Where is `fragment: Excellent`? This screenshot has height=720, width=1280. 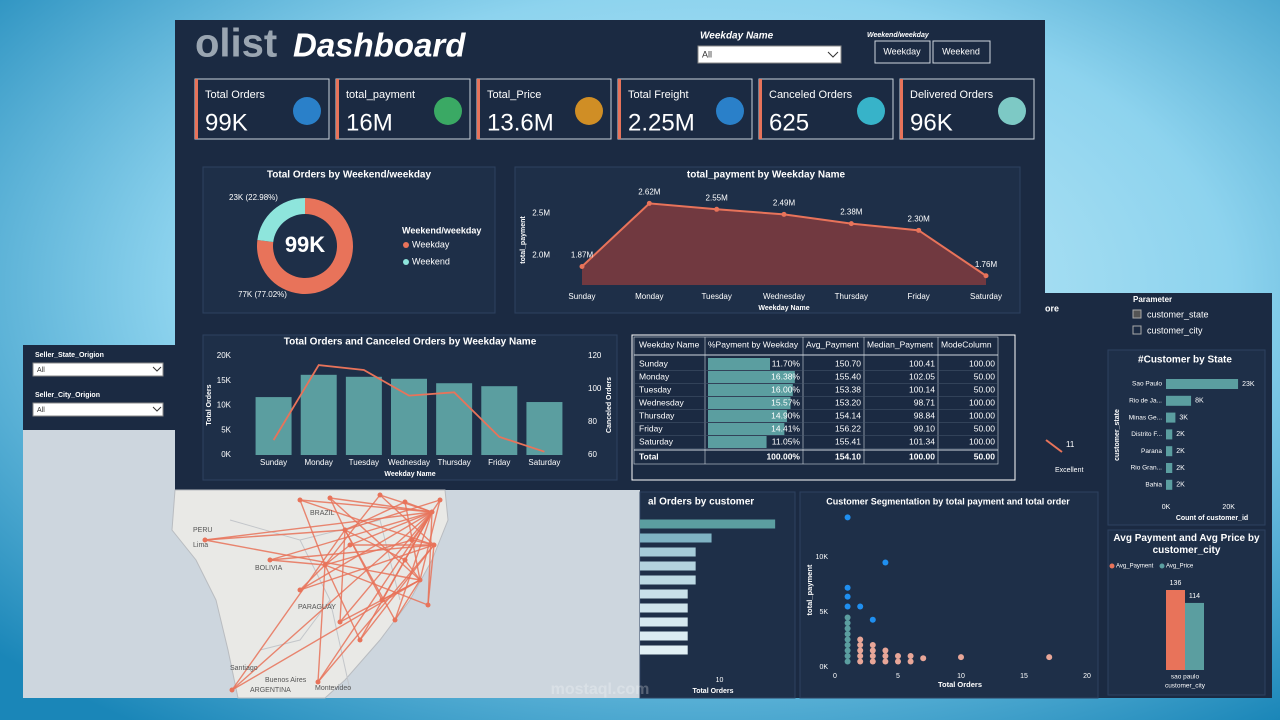
fragment: Excellent is located at coordinates (1069, 470).